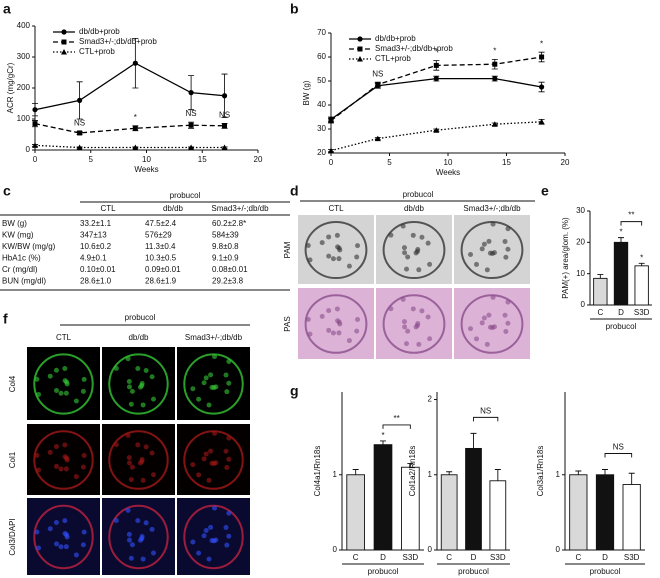  What do you see at coordinates (14, 223) in the screenshot?
I see `table-cell: BW (g)` at bounding box center [14, 223].